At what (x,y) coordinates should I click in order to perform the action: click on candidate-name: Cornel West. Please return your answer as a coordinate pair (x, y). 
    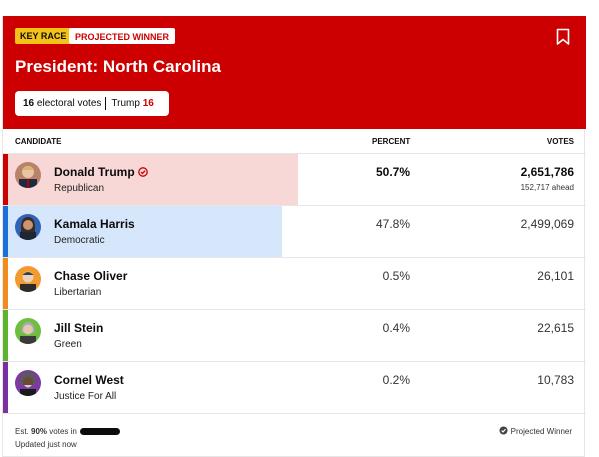
    Looking at the image, I should click on (89, 380).